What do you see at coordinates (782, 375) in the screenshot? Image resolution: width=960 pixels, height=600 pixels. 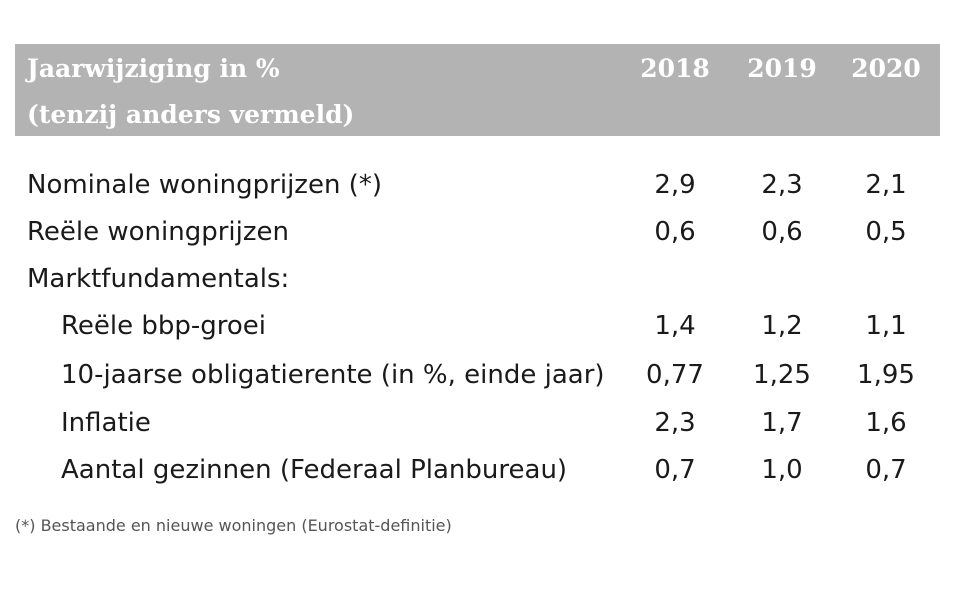 I see `row-value-2019: 1,25` at bounding box center [782, 375].